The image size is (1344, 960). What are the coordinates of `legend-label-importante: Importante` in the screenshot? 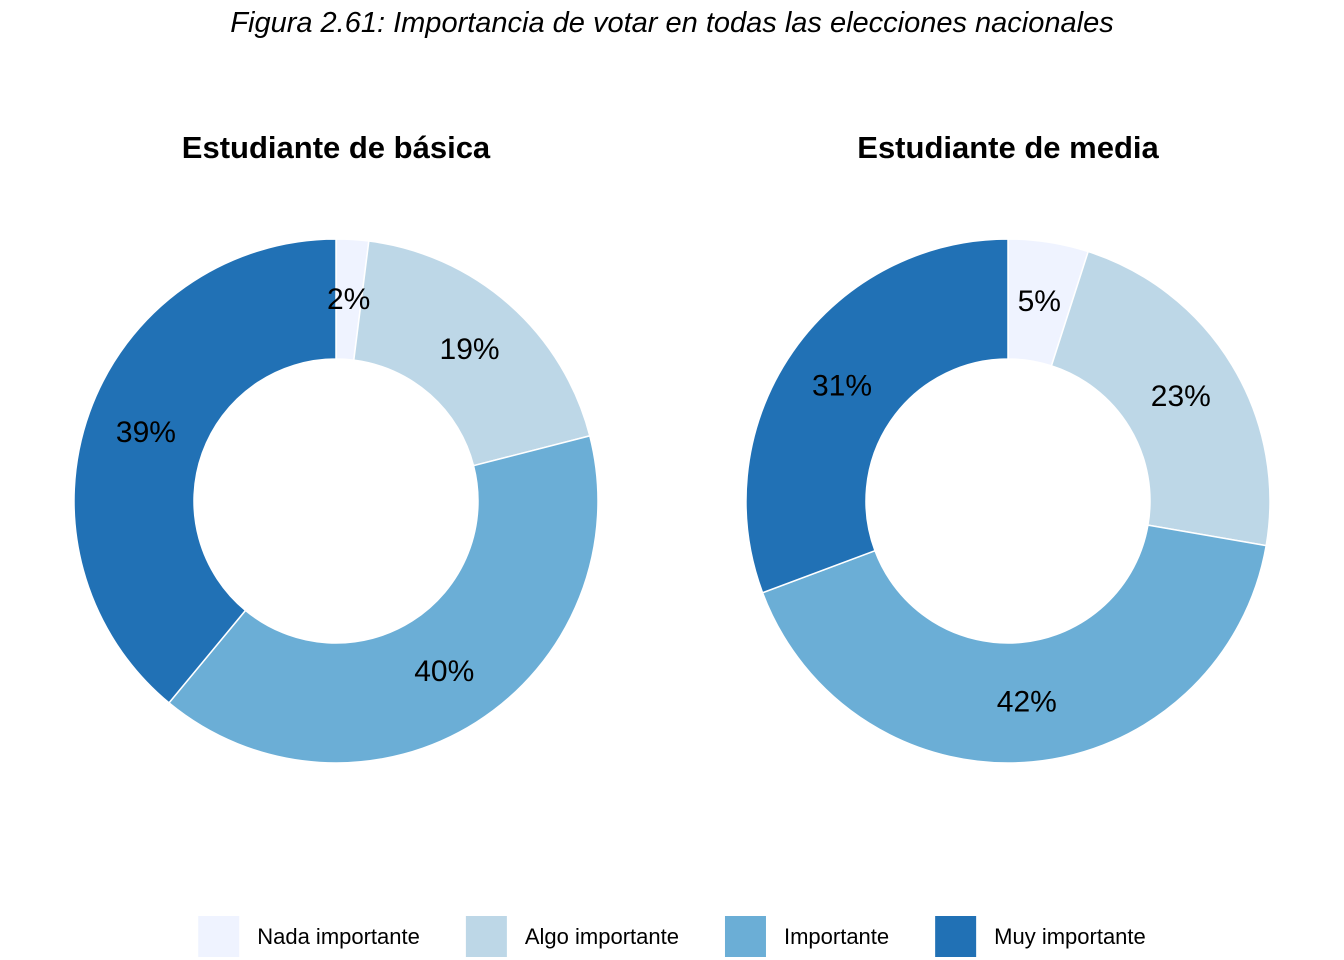 It's located at (836, 936).